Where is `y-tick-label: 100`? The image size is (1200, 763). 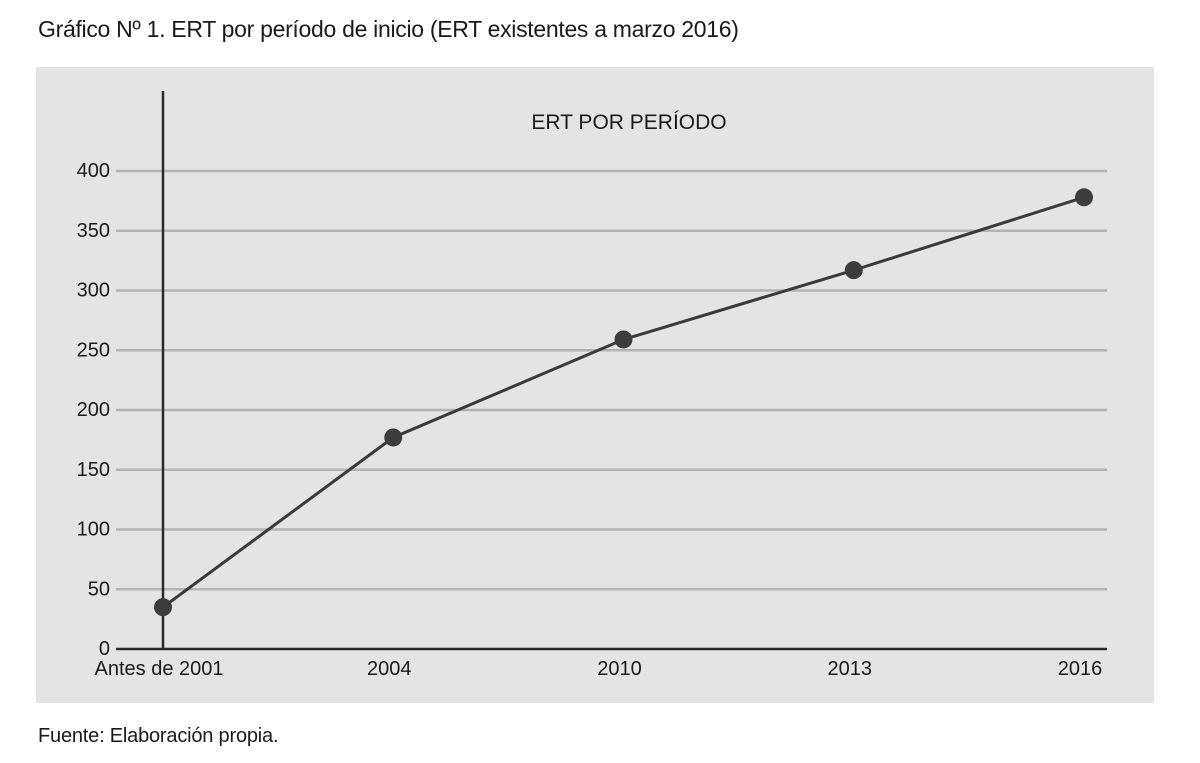 y-tick-label: 100 is located at coordinates (93, 530).